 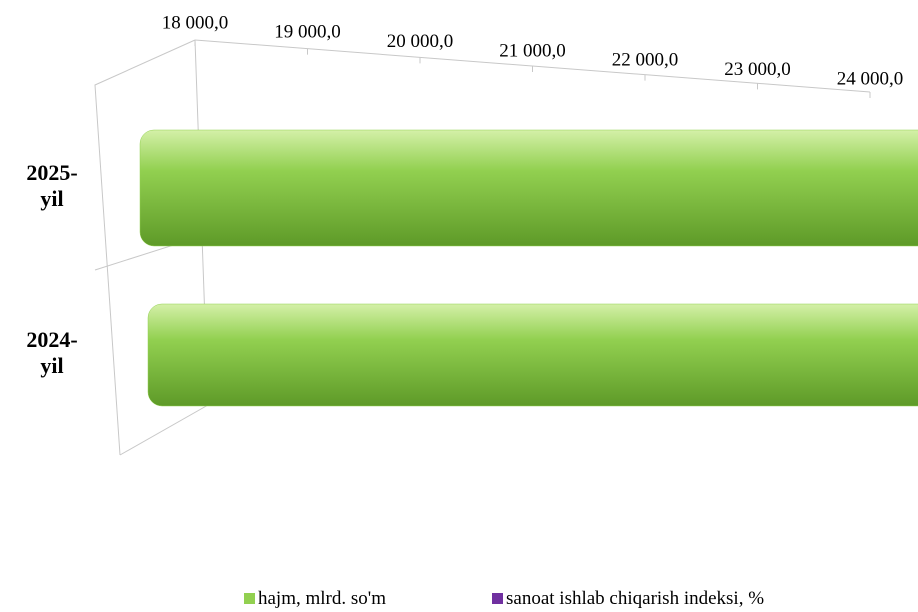 I want to click on x-tick-label: 23 000,0, so click(x=757, y=69).